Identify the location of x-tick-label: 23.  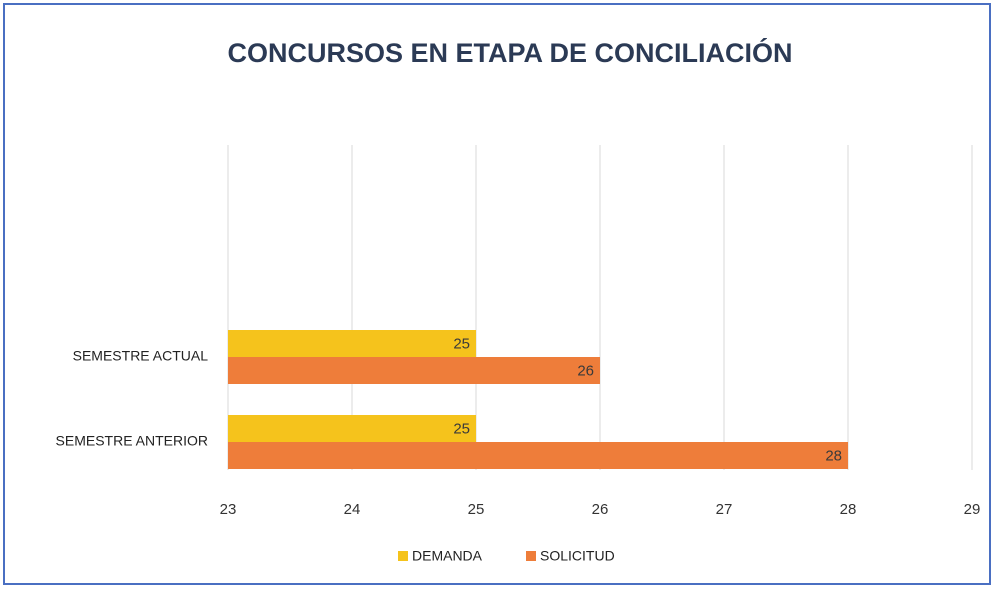
(228, 509).